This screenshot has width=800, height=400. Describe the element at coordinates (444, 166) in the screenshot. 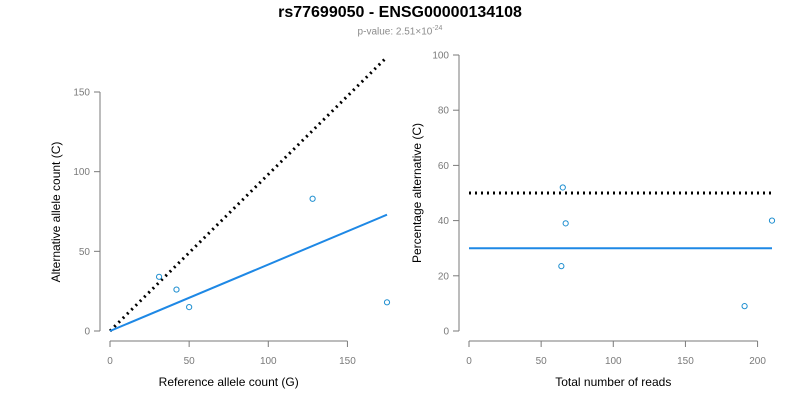

I see `y-tick-label: 60` at that location.